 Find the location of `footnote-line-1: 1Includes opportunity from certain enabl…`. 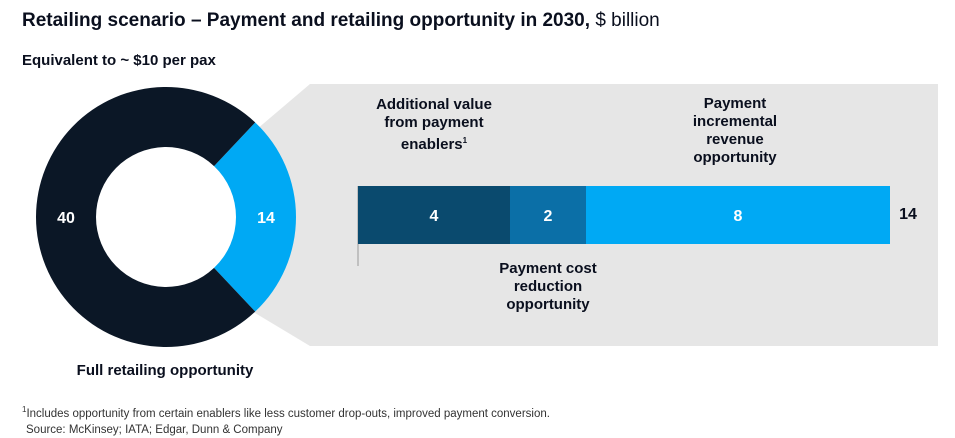

footnote-line-1: 1Includes opportunity from certain enabl… is located at coordinates (286, 412).